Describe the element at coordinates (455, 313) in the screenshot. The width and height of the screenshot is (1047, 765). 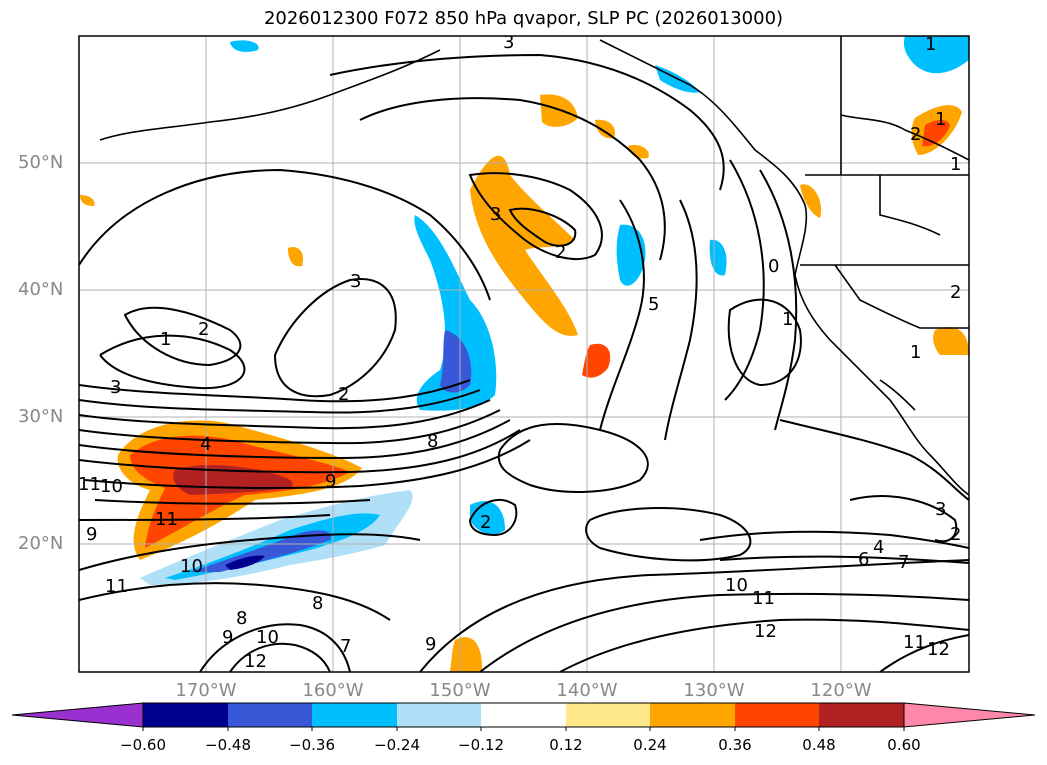
I see `negative-anomaly-front` at that location.